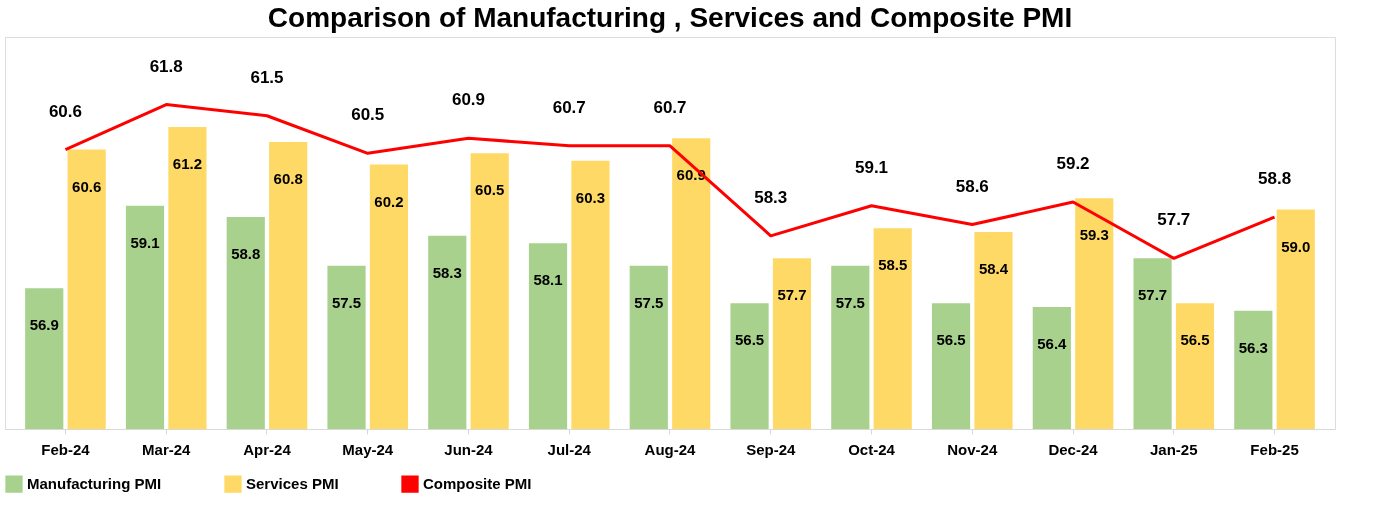 The width and height of the screenshot is (1382, 531). Describe the element at coordinates (872, 449) in the screenshot. I see `x-tick-label: Oct-24` at that location.